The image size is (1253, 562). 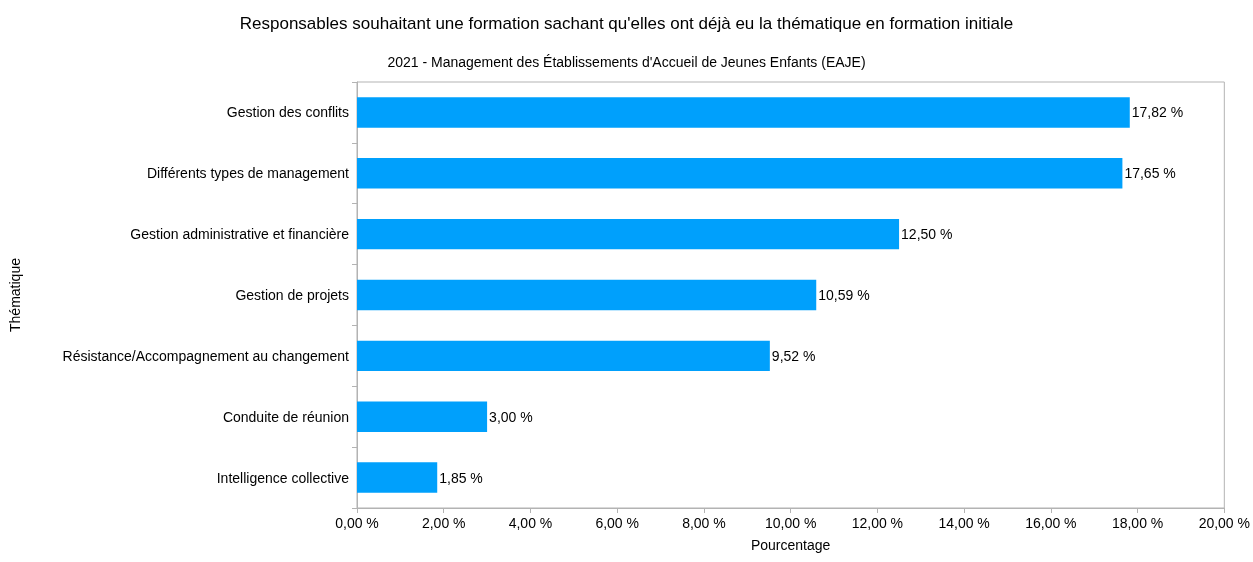 I want to click on data-label: 17,65 %, so click(x=1150, y=173).